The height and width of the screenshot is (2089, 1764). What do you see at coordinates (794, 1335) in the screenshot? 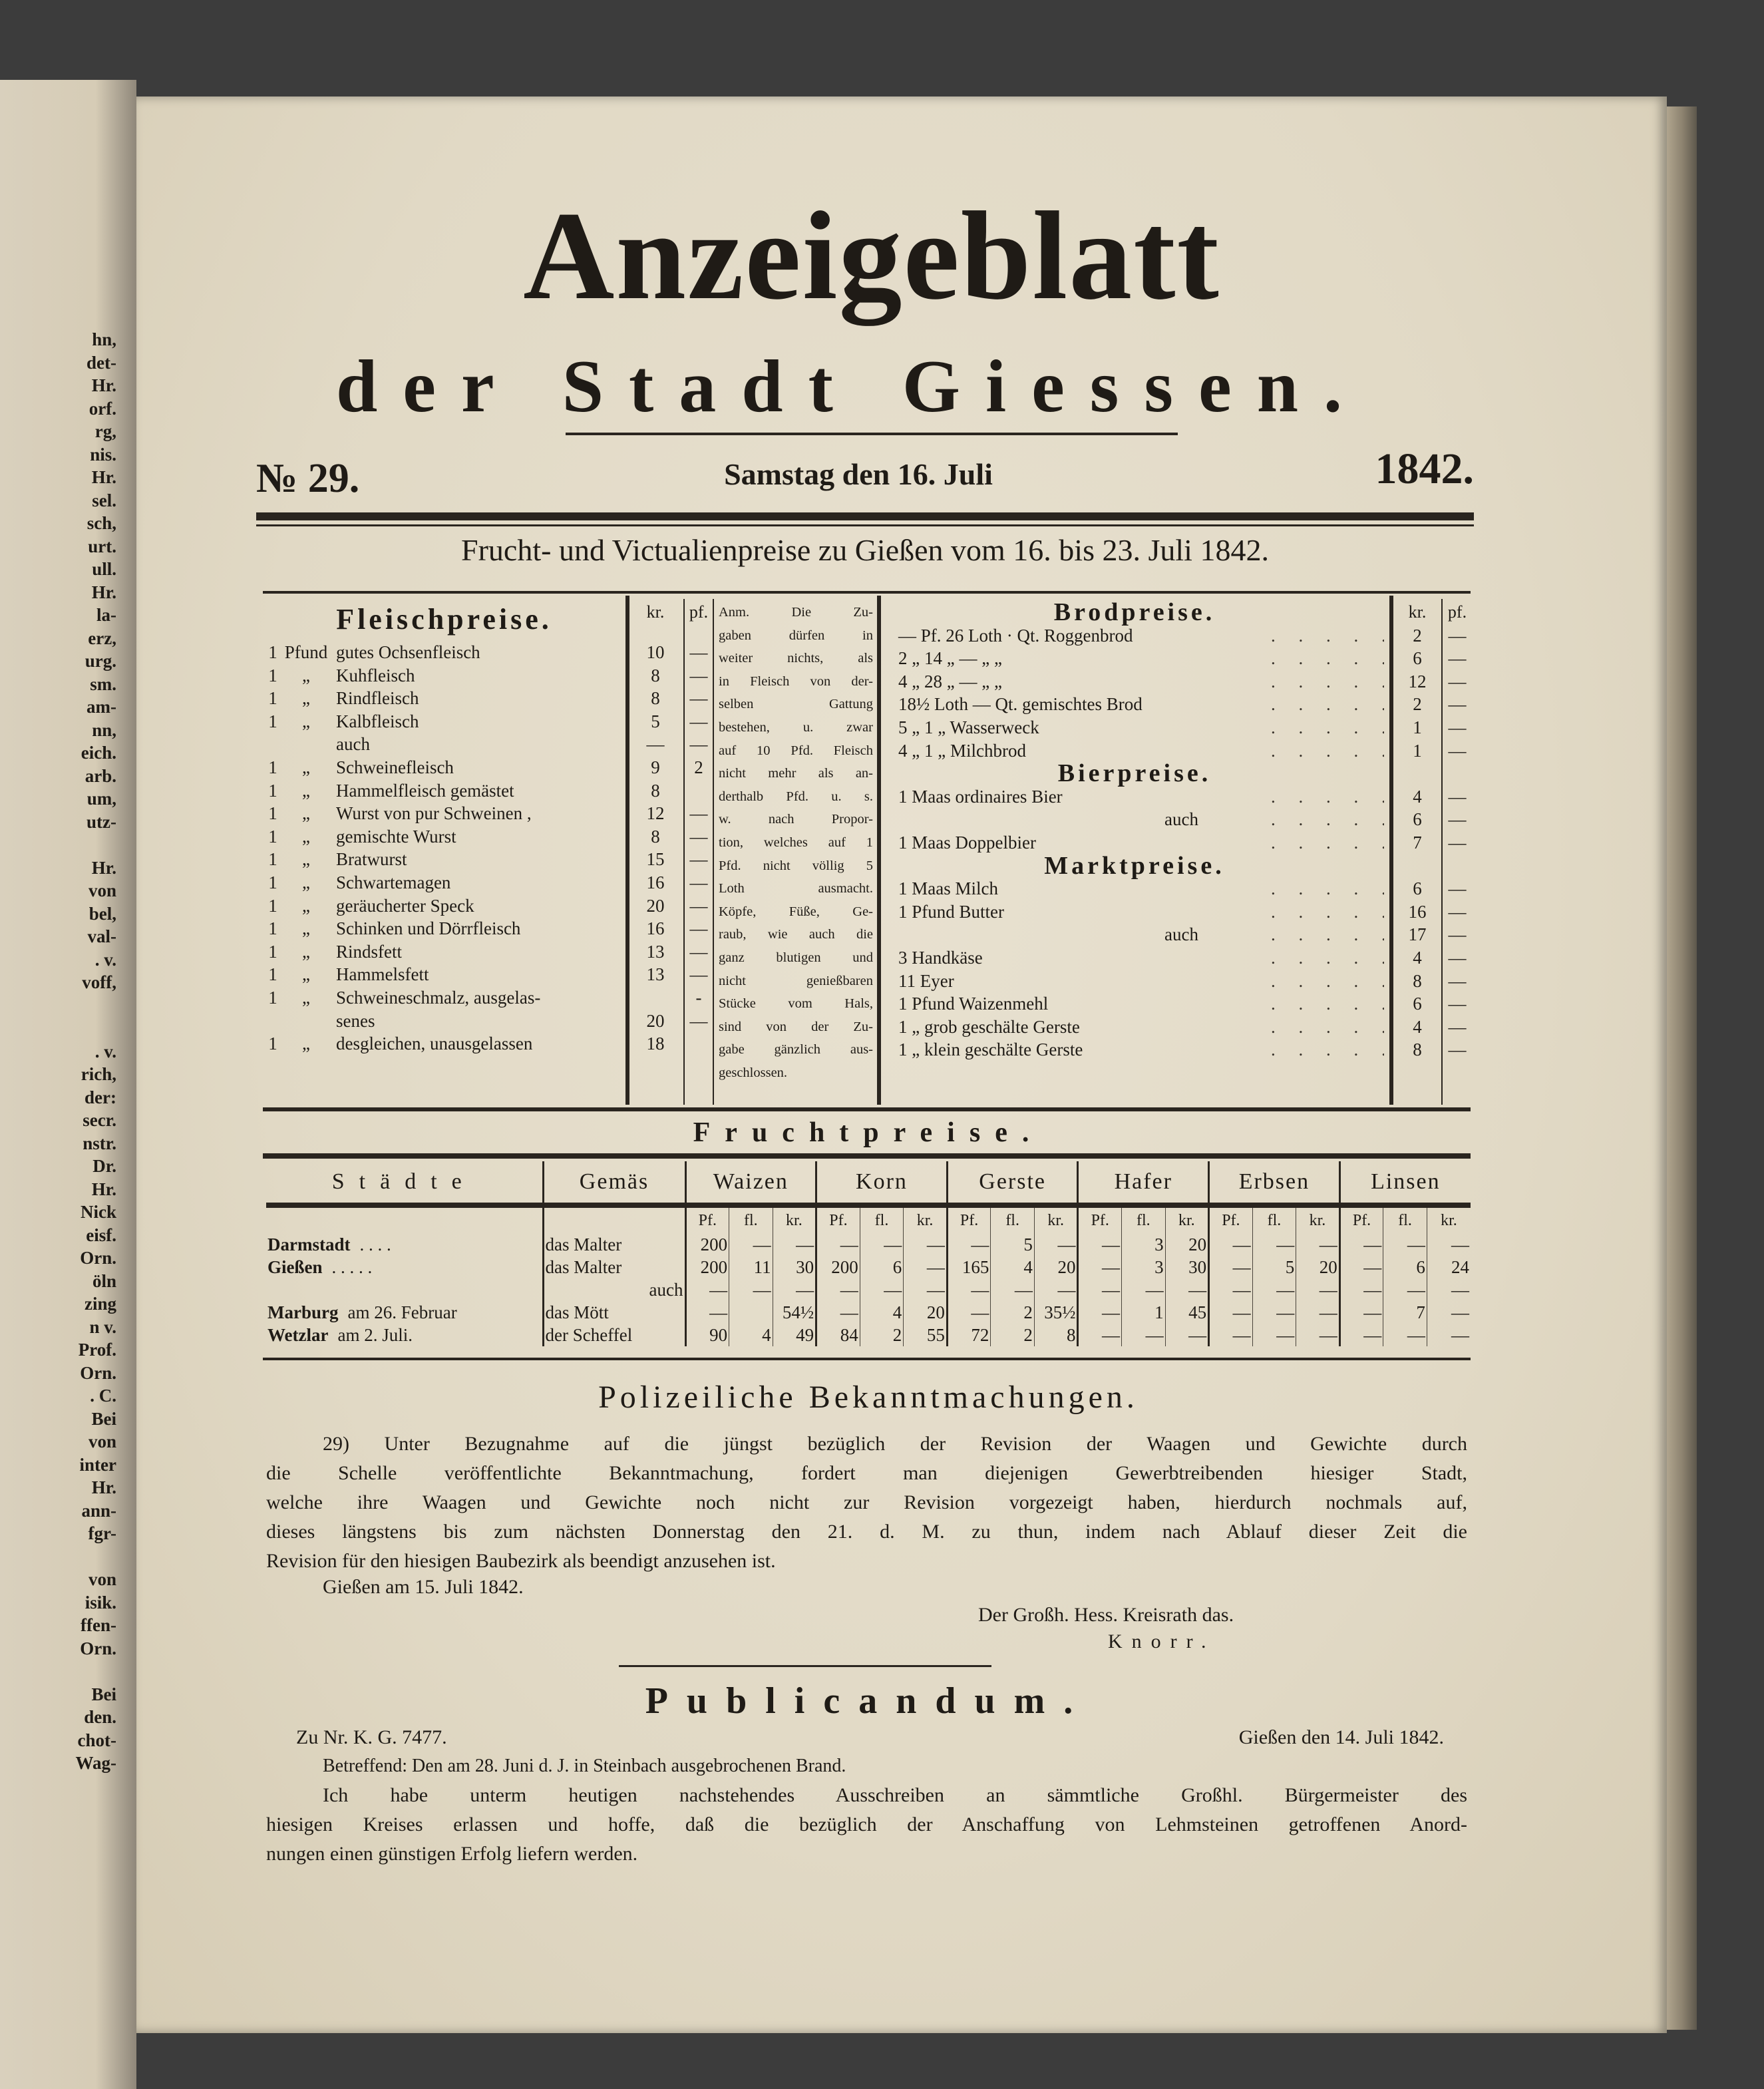
I see `price-cell: 49` at bounding box center [794, 1335].